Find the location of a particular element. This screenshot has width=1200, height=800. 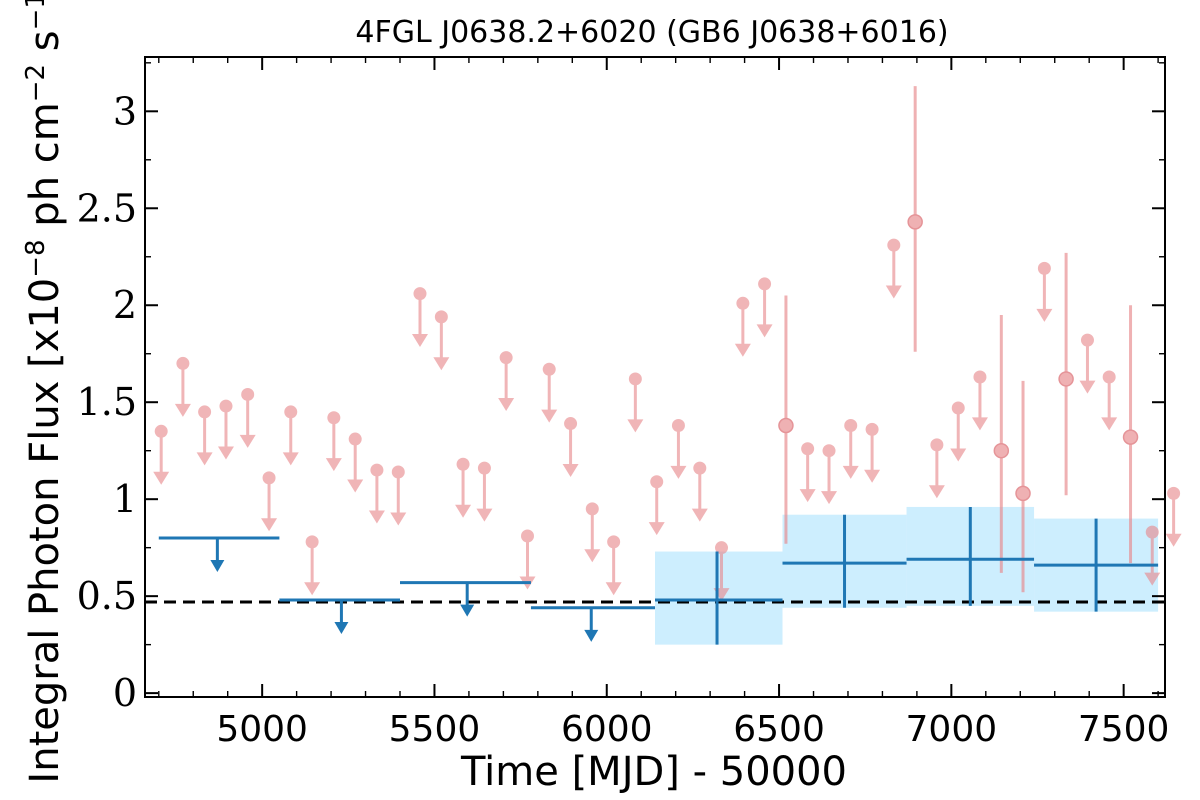

y-axis-label-unit2: s is located at coordinates (45, 47).